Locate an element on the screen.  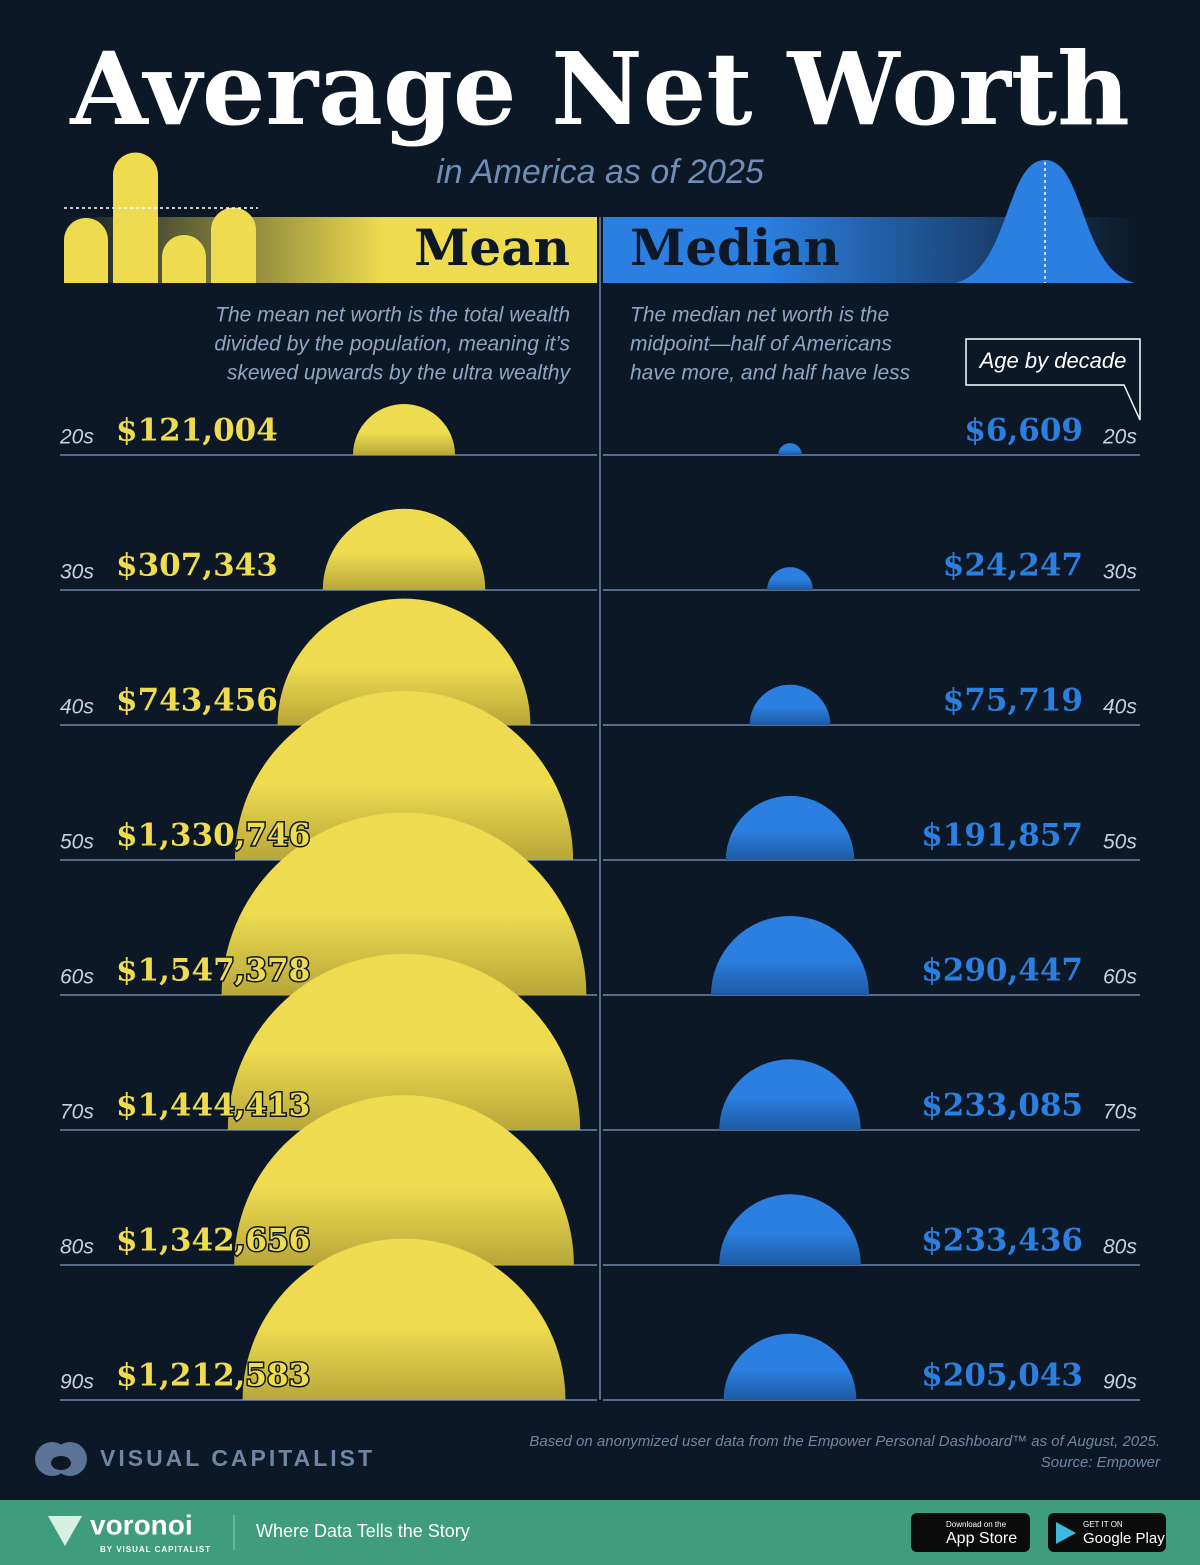
series-description: The mean net worth is the total wealth is located at coordinates (392, 315).